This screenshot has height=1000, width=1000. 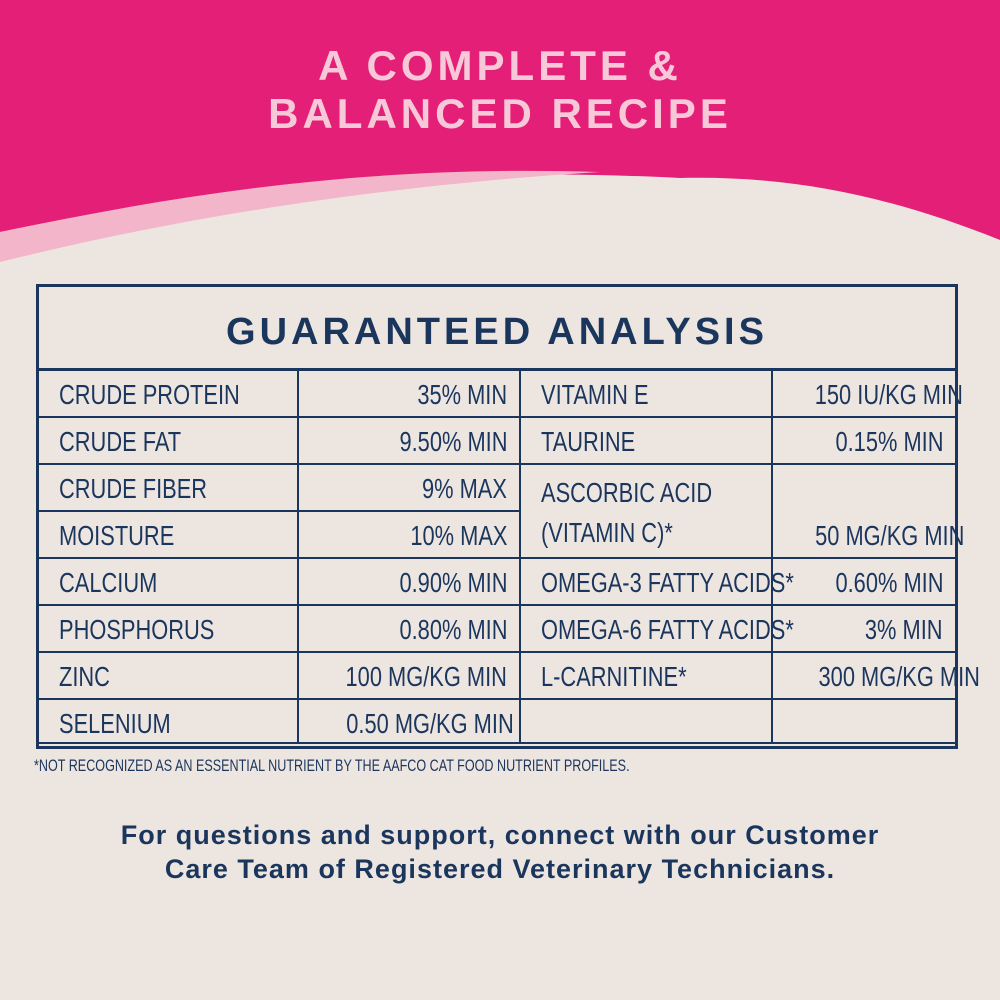 I want to click on nutrient-value: 9% MAX, so click(x=410, y=488).